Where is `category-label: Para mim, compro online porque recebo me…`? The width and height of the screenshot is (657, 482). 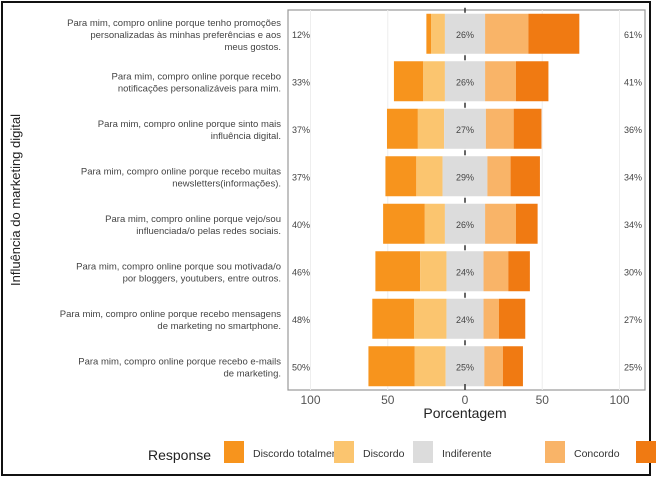 category-label: Para mim, compro online porque recebo me… is located at coordinates (171, 314).